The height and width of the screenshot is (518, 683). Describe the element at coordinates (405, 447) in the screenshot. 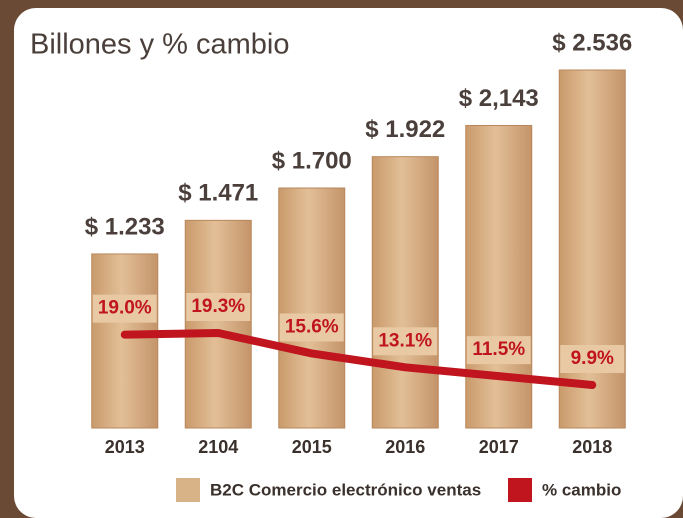

I see `x-tick-label: 2016` at that location.